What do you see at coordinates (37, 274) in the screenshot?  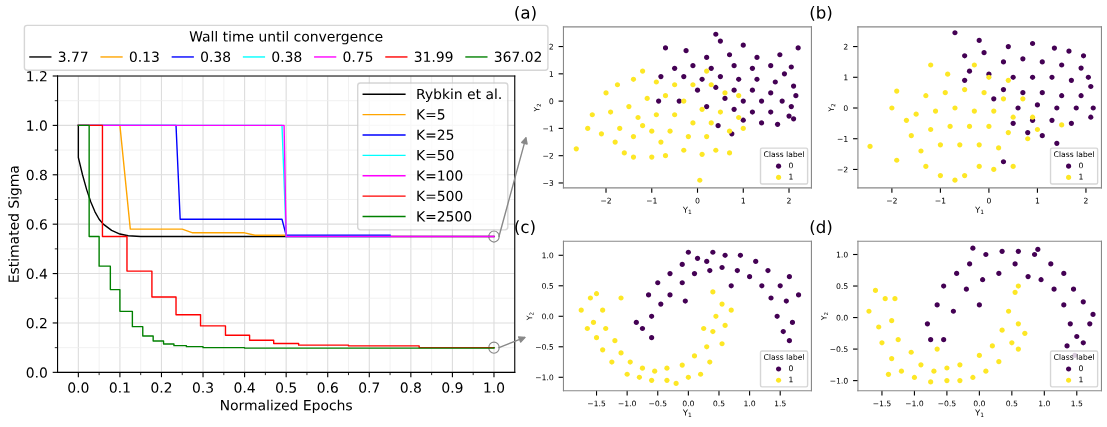 I see `y-tick-label: 0.4` at bounding box center [37, 274].